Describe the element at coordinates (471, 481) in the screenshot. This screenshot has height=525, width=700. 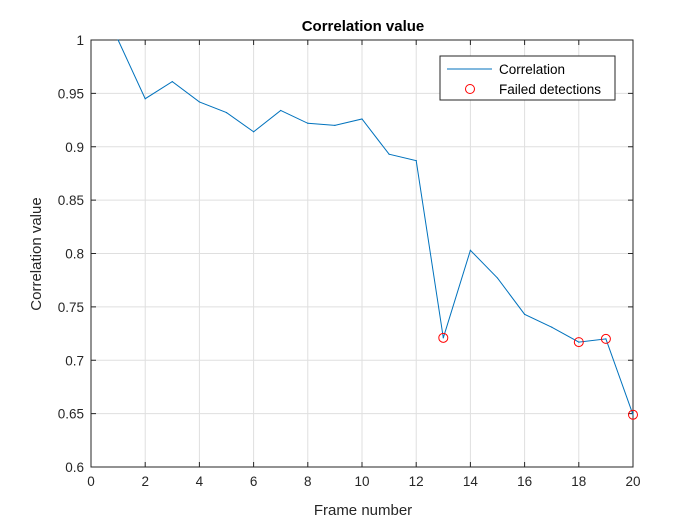
I see `x-tick-label: 14` at that location.